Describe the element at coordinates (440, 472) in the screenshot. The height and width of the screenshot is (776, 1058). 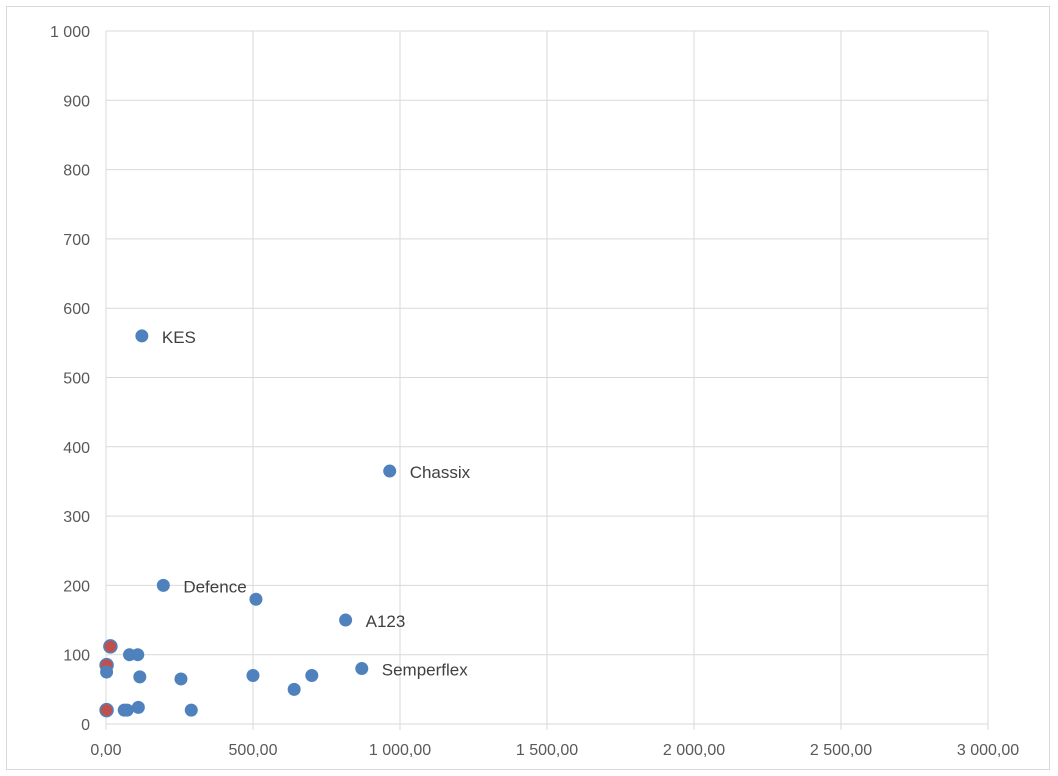
I see `data-label: Chassix` at that location.